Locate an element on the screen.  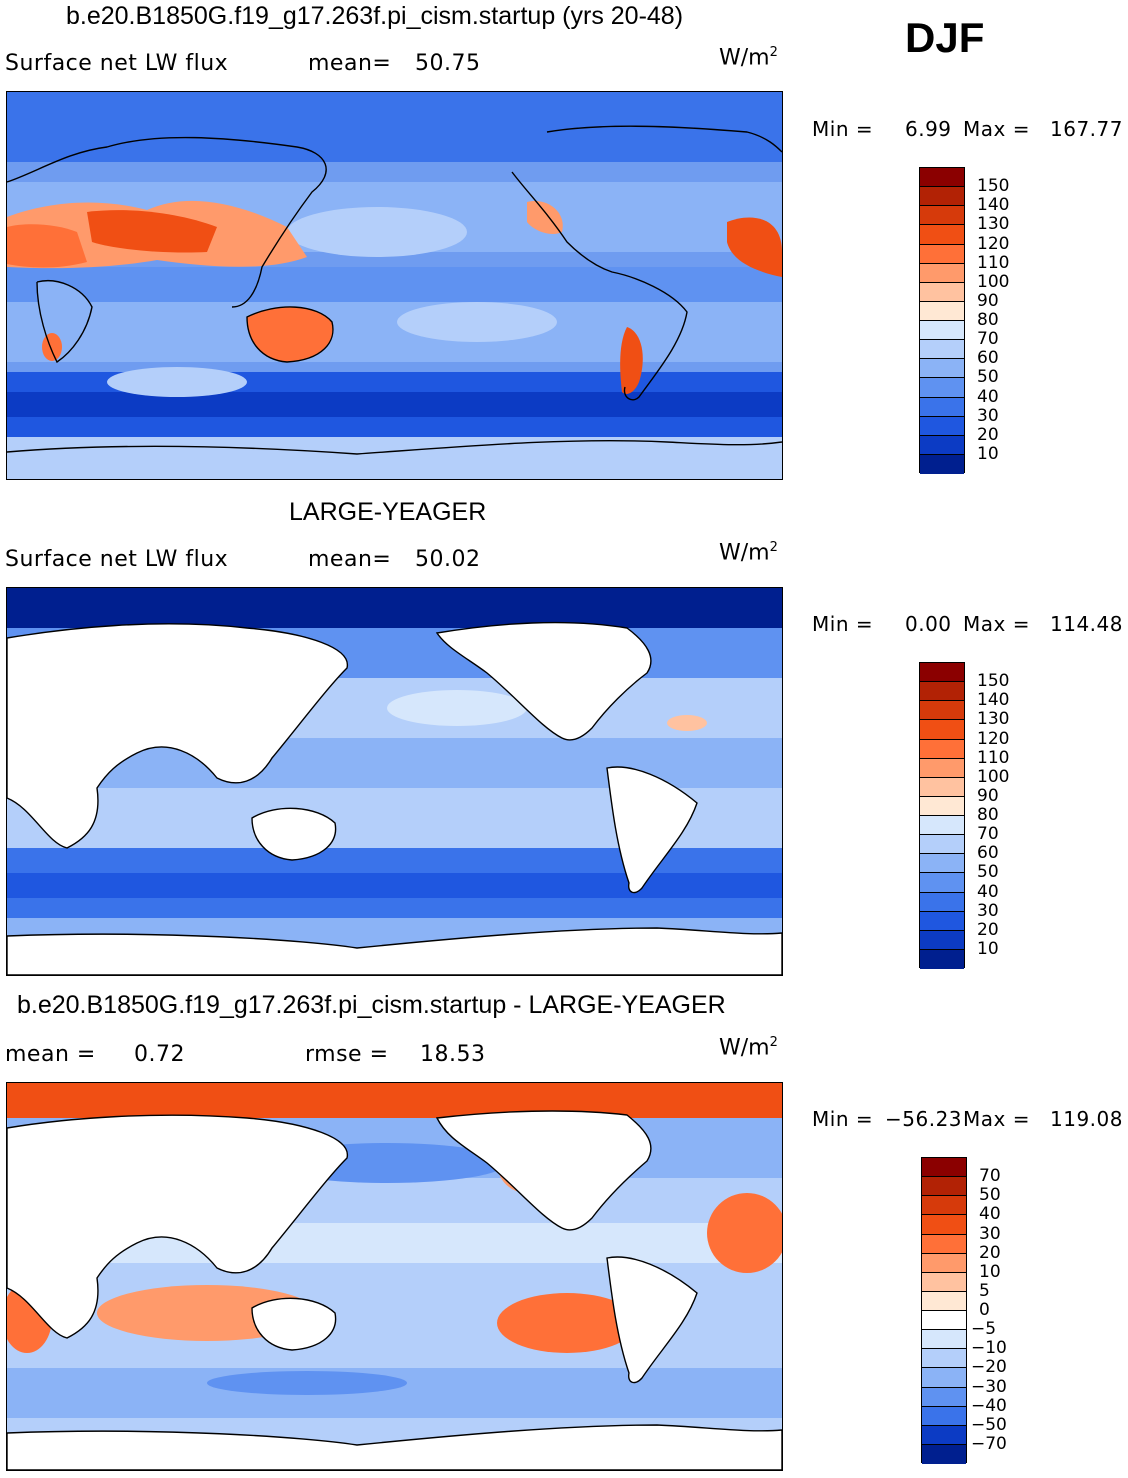
colorbar-tick-label: −50 is located at coordinates (989, 1424).